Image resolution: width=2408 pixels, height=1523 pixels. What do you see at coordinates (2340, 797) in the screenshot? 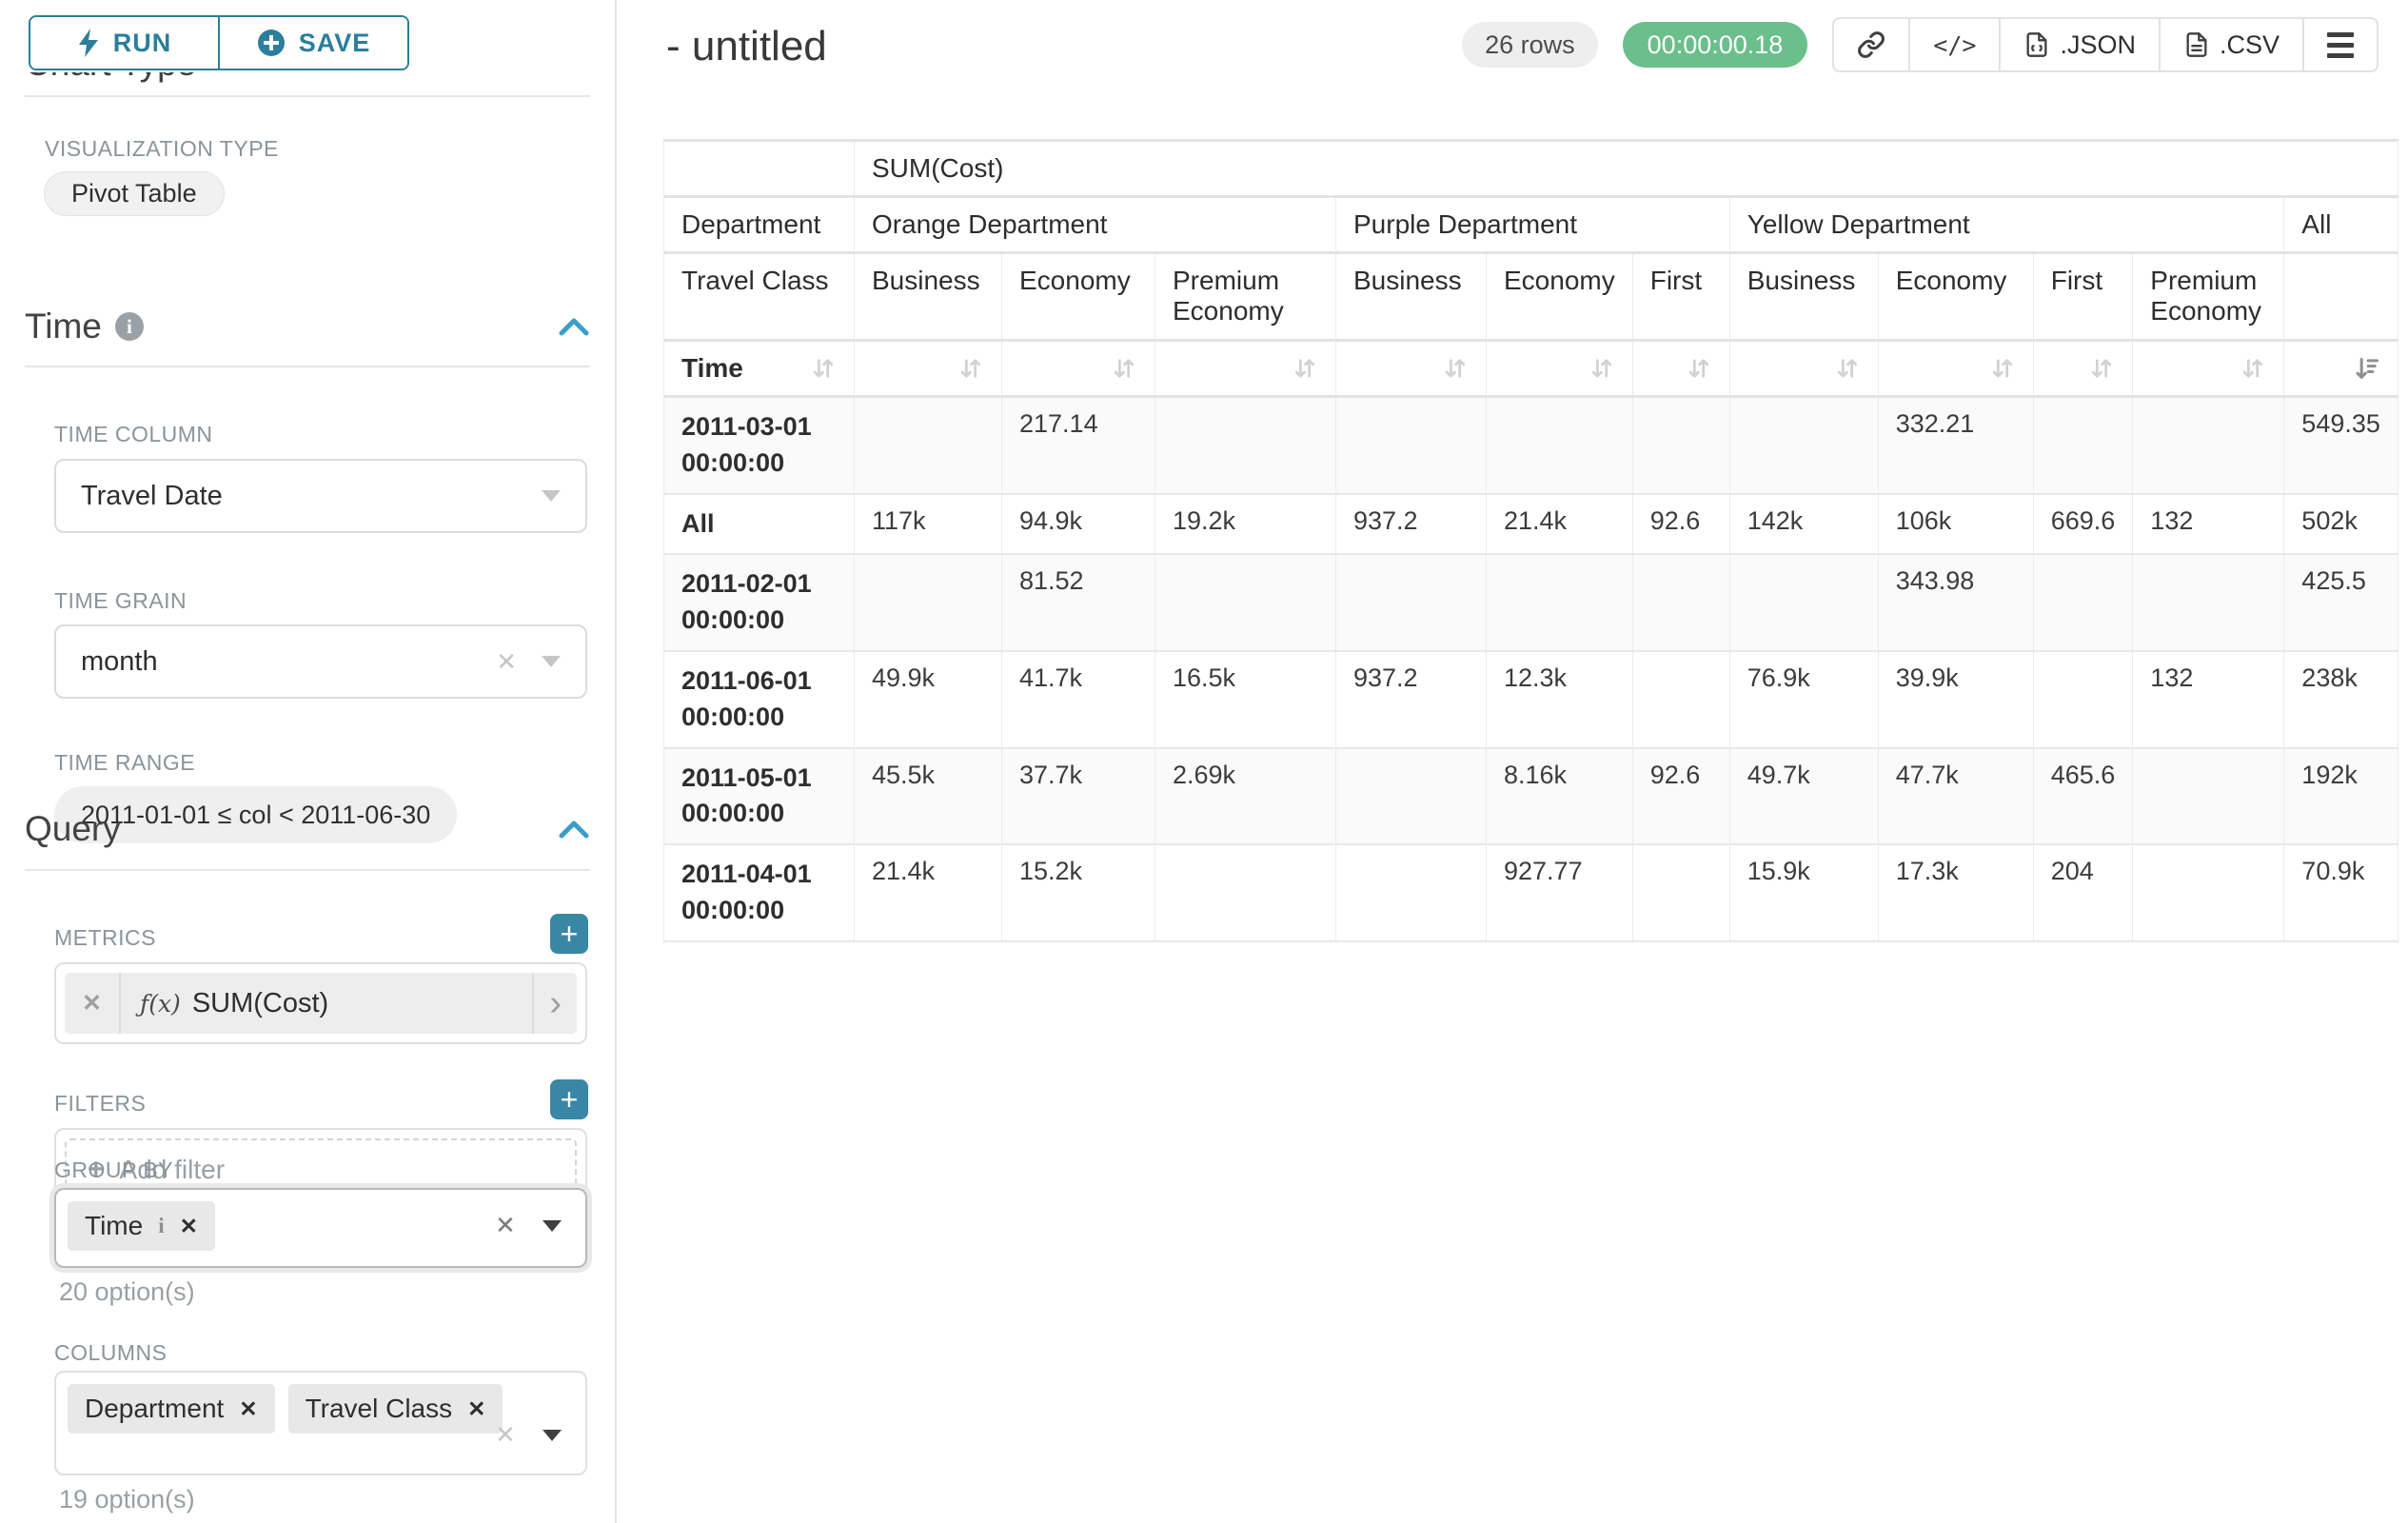
I see `value-cell: 192k` at bounding box center [2340, 797].